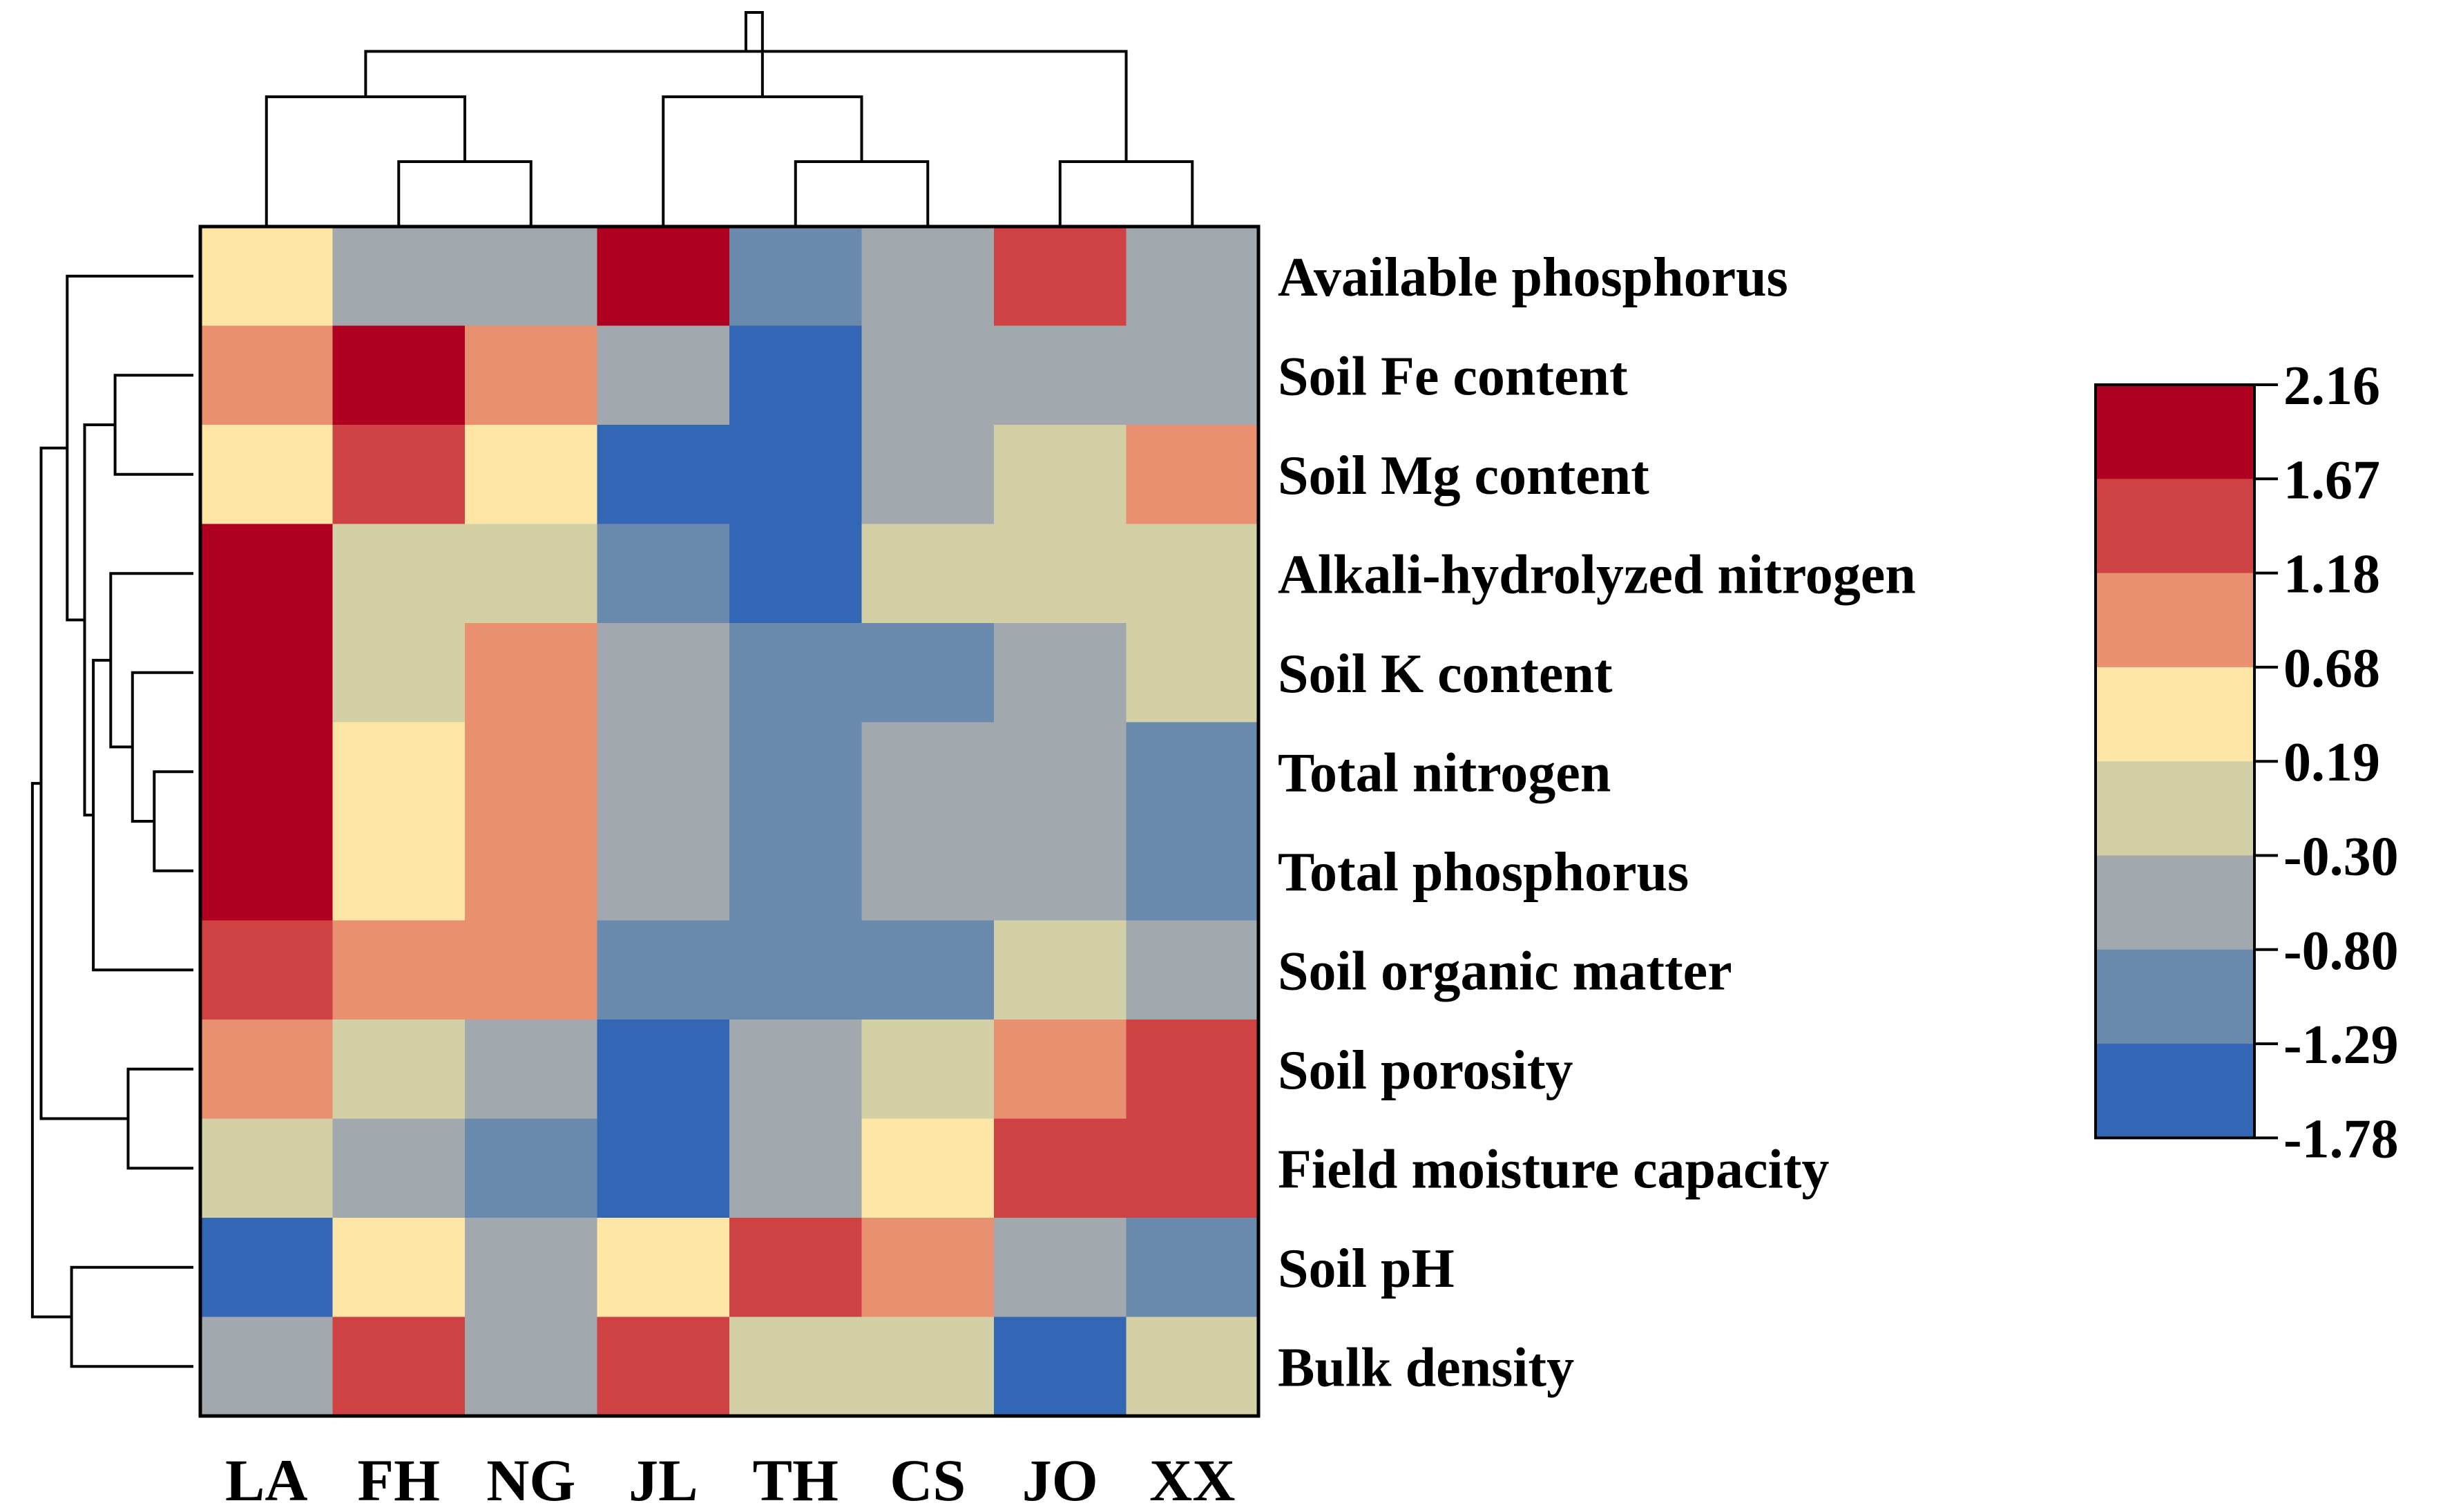 The height and width of the screenshot is (1512, 2443). What do you see at coordinates (1060, 1478) in the screenshot?
I see `column-label: JO` at bounding box center [1060, 1478].